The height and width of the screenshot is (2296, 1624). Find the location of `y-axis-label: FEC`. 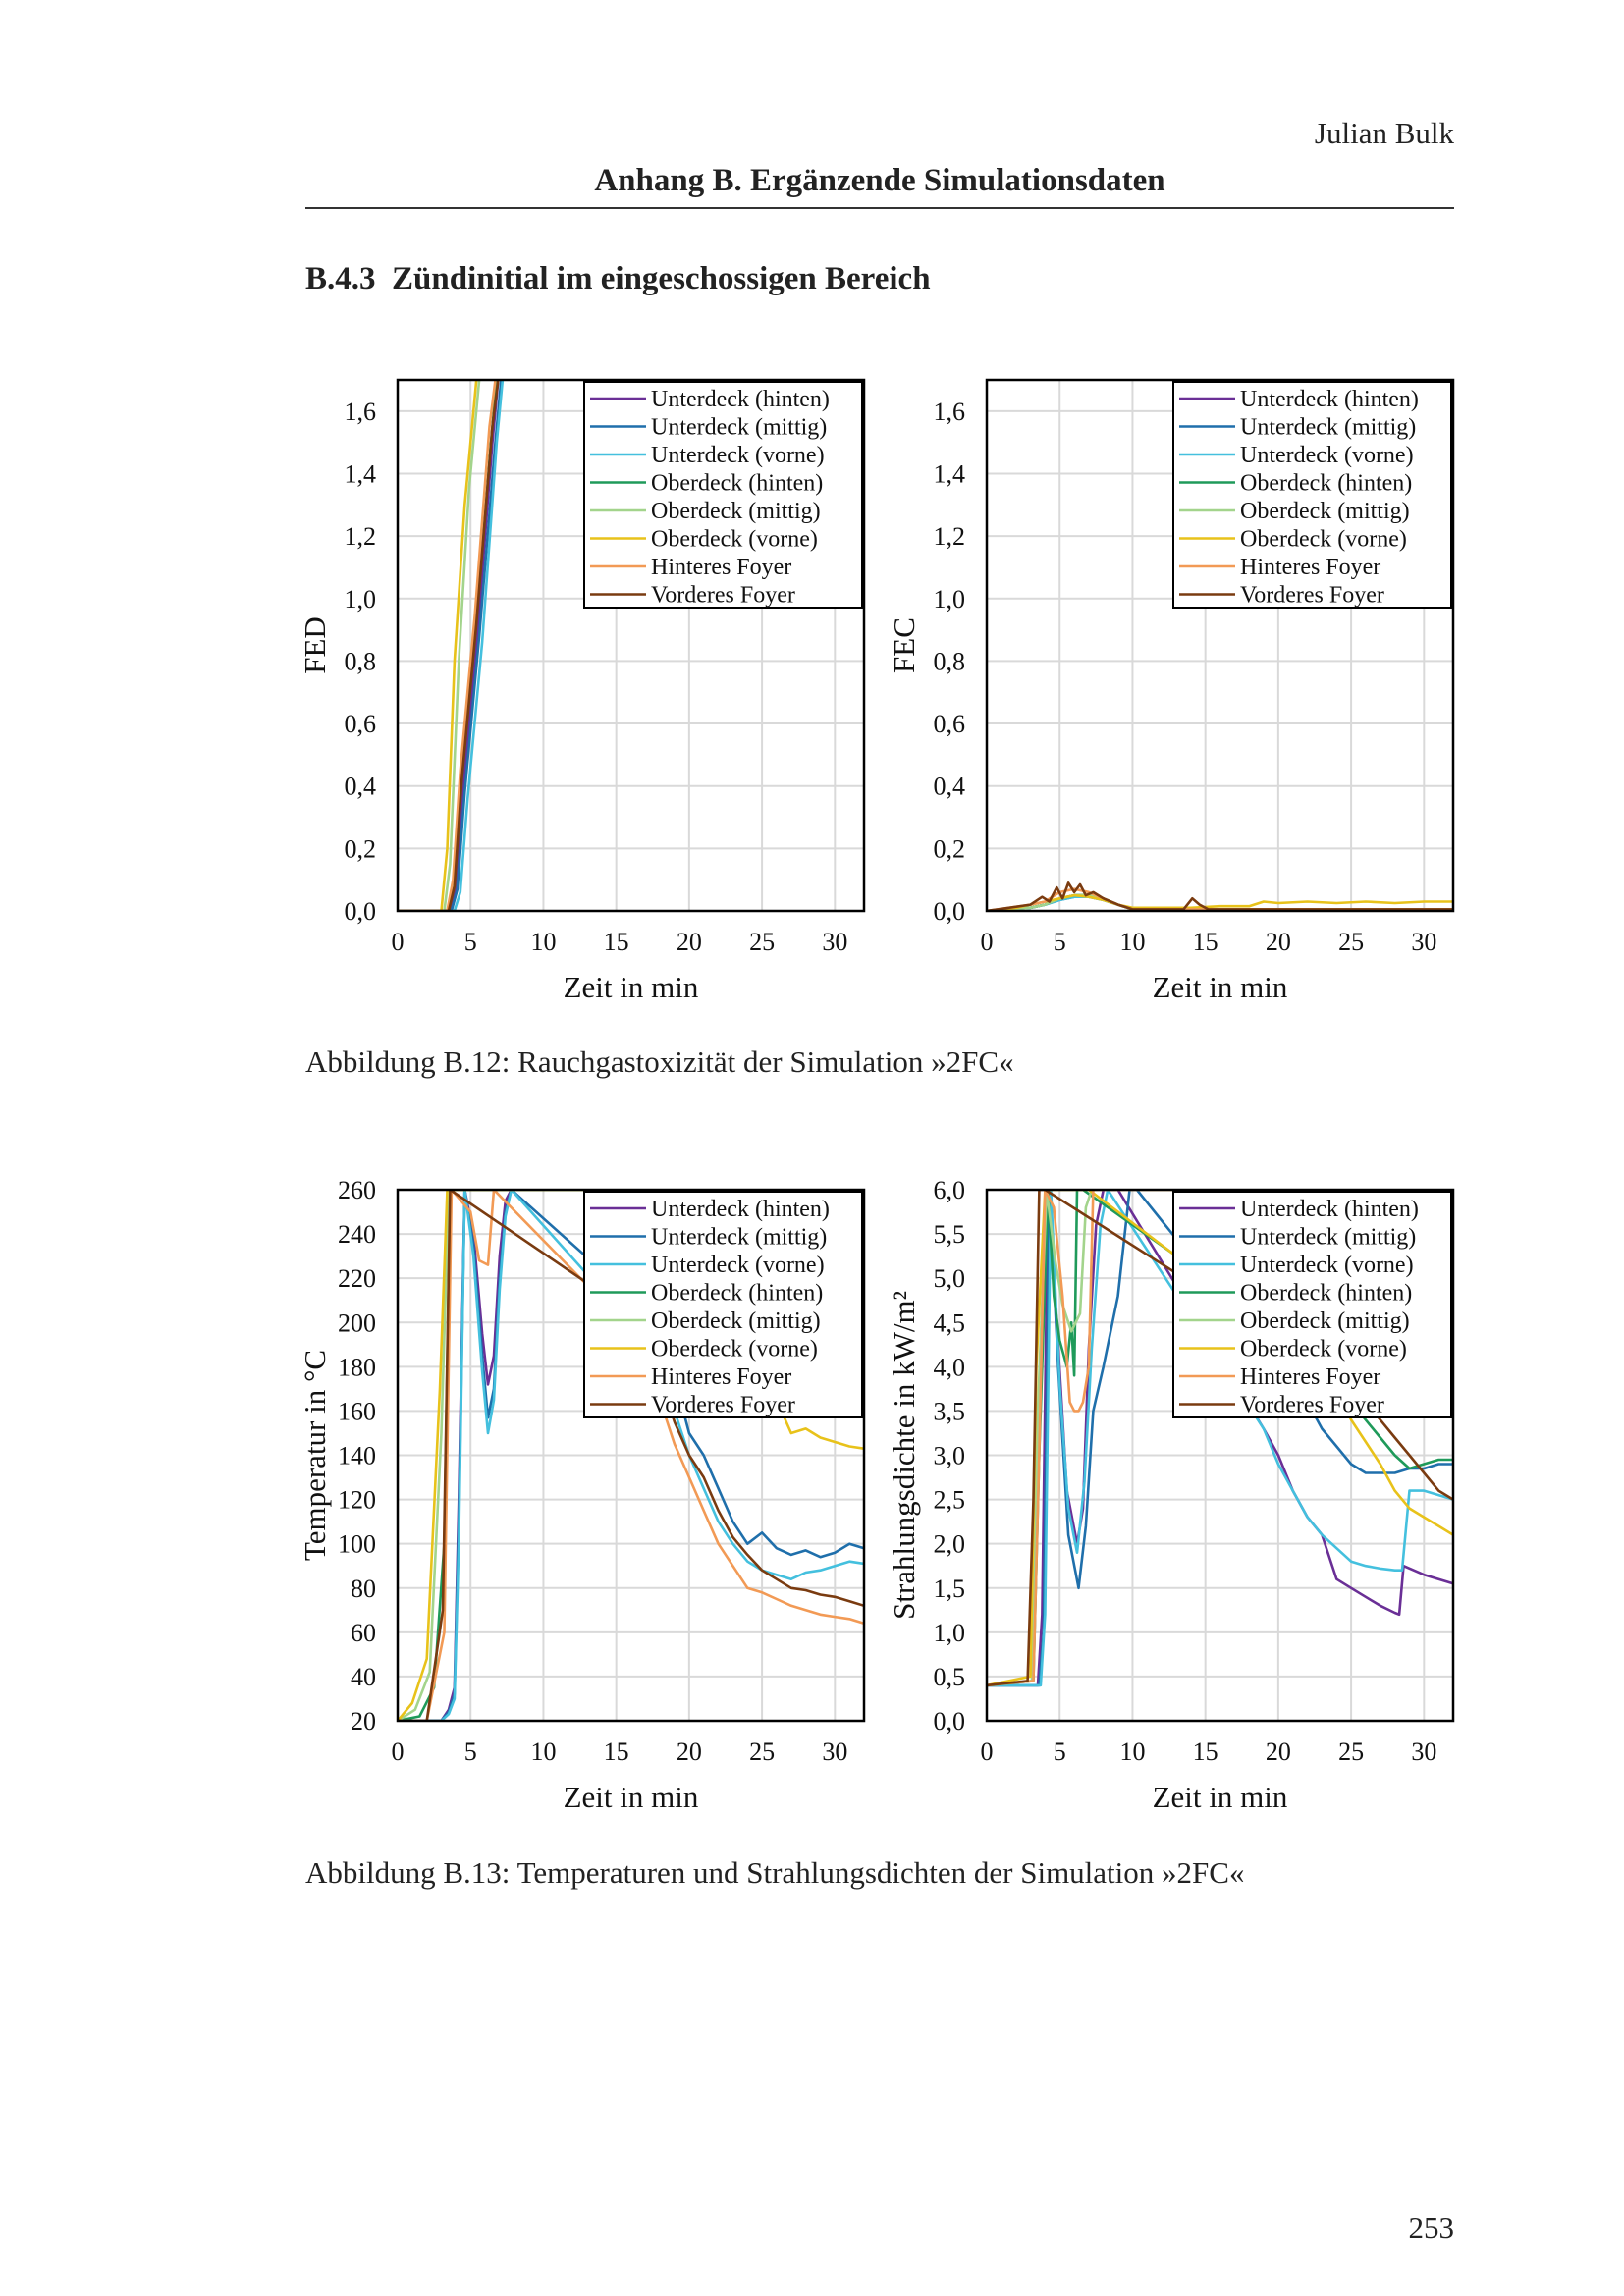

y-axis-label: FEC is located at coordinates (904, 645).